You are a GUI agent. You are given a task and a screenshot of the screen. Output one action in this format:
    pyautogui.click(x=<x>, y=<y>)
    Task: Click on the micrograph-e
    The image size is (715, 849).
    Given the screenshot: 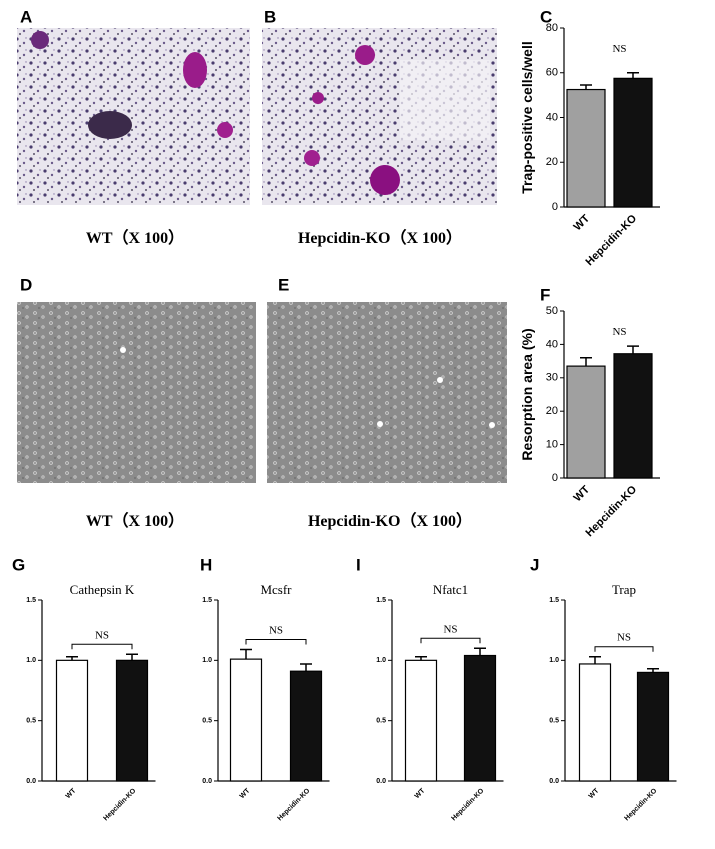 What is the action you would take?
    pyautogui.click(x=387, y=392)
    